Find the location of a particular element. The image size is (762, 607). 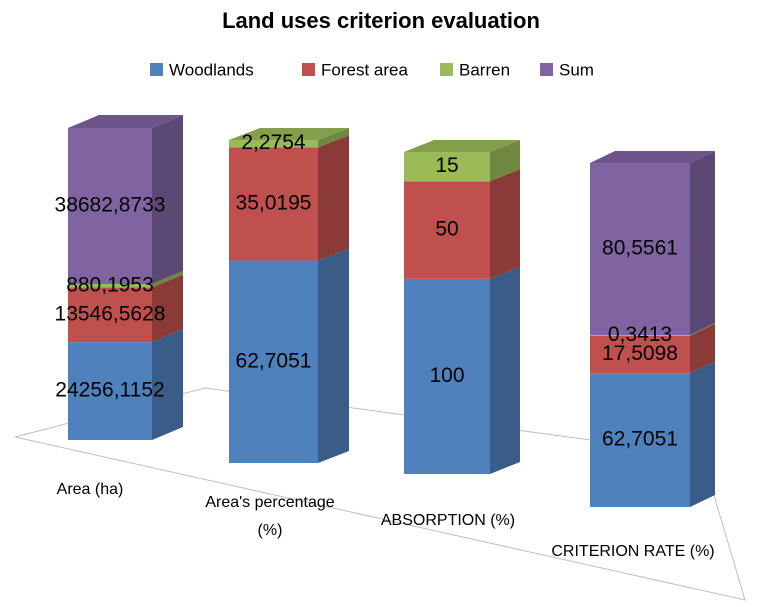

data-label: 24256,1152 is located at coordinates (109, 390).